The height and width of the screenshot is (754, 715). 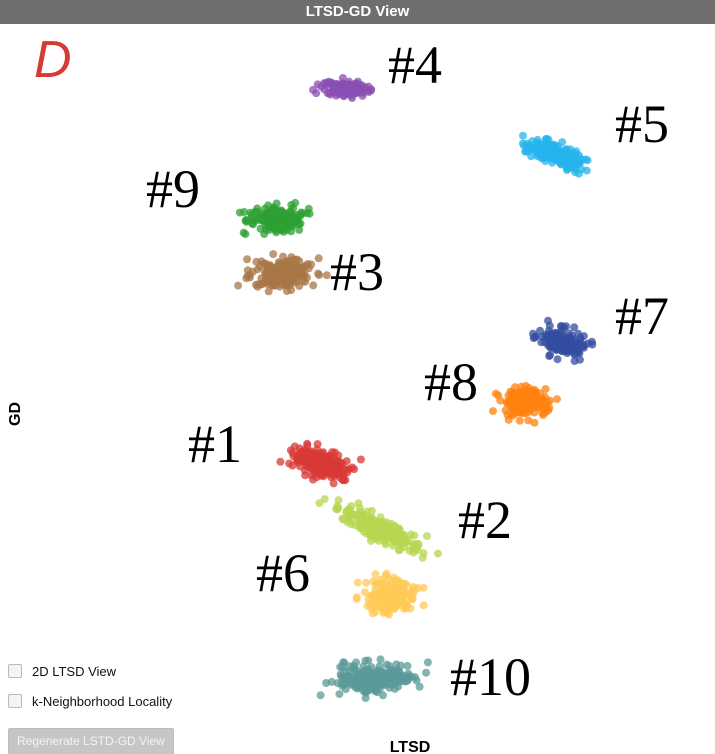 I want to click on cluster-label-10: #10, so click(x=490, y=677).